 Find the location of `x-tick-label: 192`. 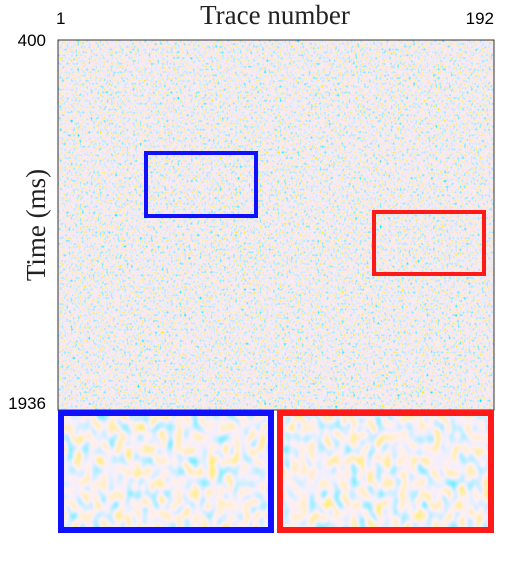

x-tick-label: 192 is located at coordinates (480, 18).